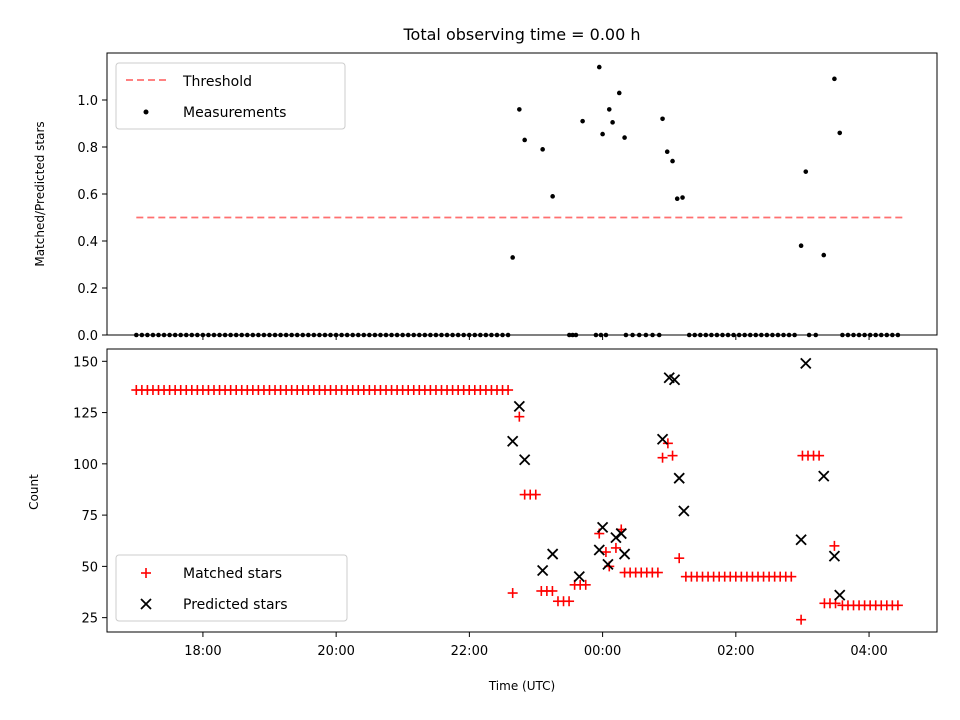 The height and width of the screenshot is (720, 960). Describe the element at coordinates (232, 574) in the screenshot. I see `legend-matched-label: Matched stars` at that location.